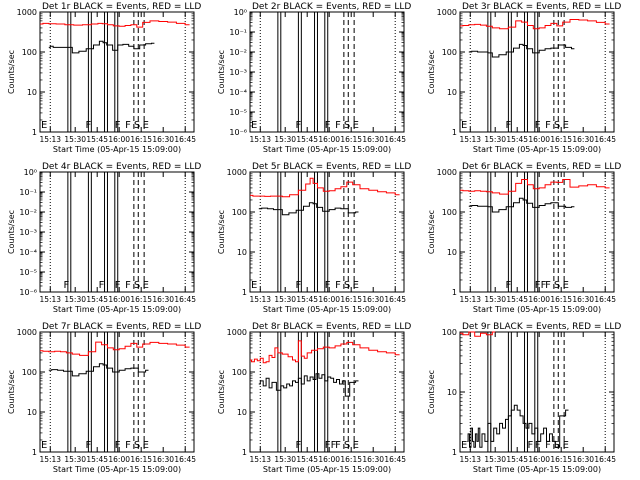  I want to click on y-tick-label: 10⁻⁴, so click(238, 92).